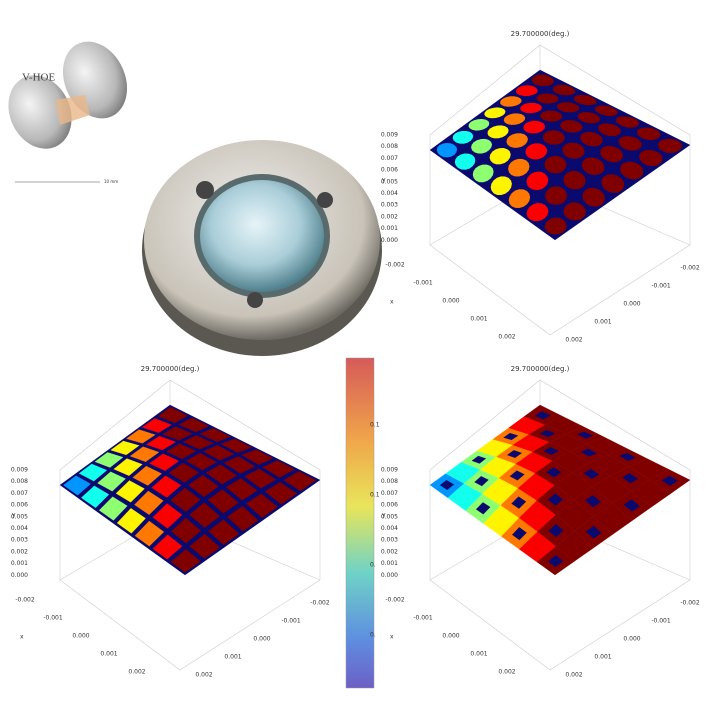 Image resolution: width=716 pixels, height=716 pixels. I want to click on inset-label: V-HOE, so click(38, 78).